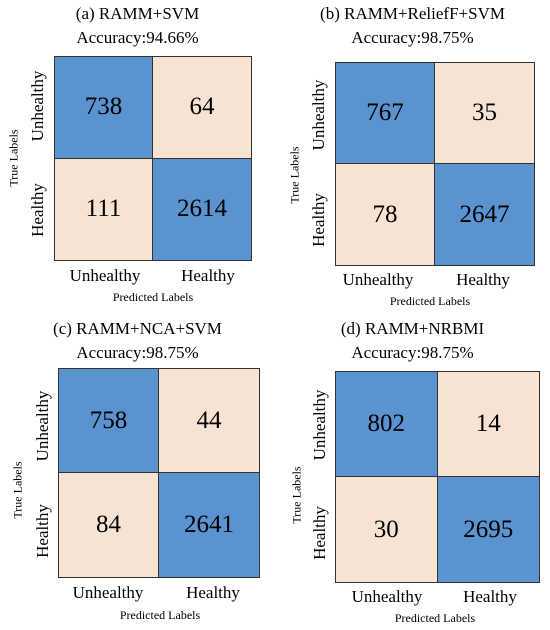 This screenshot has height=630, width=550. What do you see at coordinates (484, 214) in the screenshot?
I see `cell-tn: 2647` at bounding box center [484, 214].